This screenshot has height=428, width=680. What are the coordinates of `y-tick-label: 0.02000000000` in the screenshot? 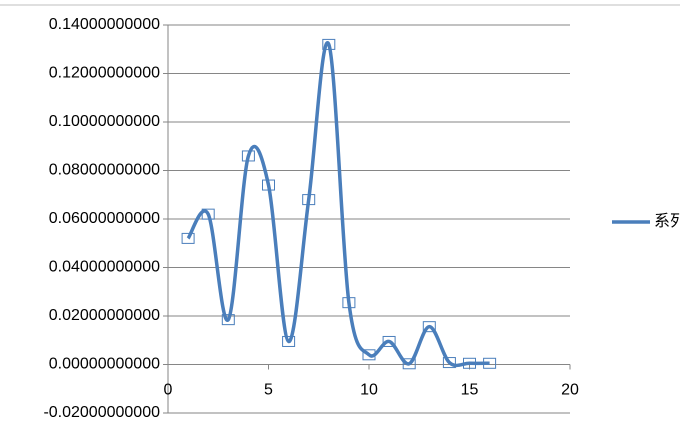 It's located at (104, 315).